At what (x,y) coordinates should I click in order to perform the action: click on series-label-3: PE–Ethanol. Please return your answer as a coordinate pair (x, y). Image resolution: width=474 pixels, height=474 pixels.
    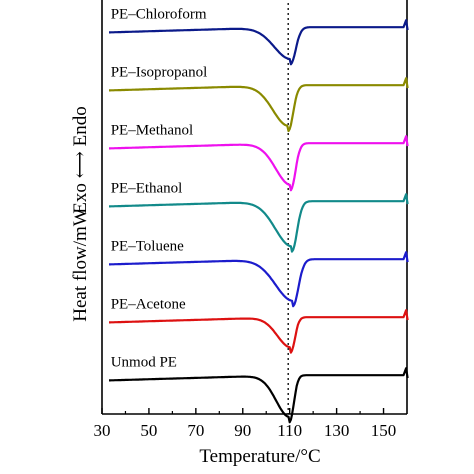
    Looking at the image, I should click on (147, 188).